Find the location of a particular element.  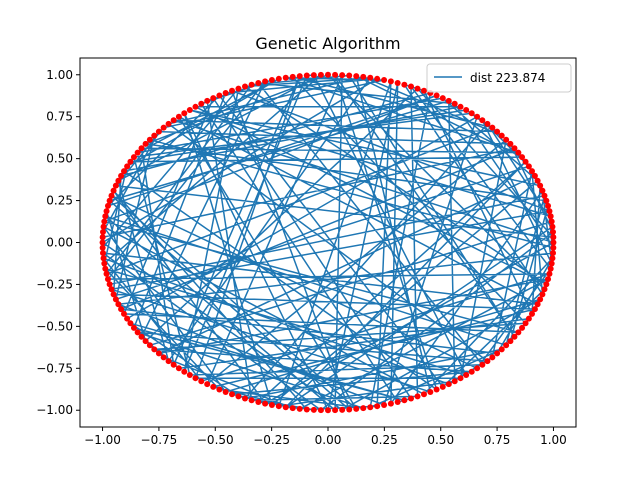

legend-box is located at coordinates (499, 78).